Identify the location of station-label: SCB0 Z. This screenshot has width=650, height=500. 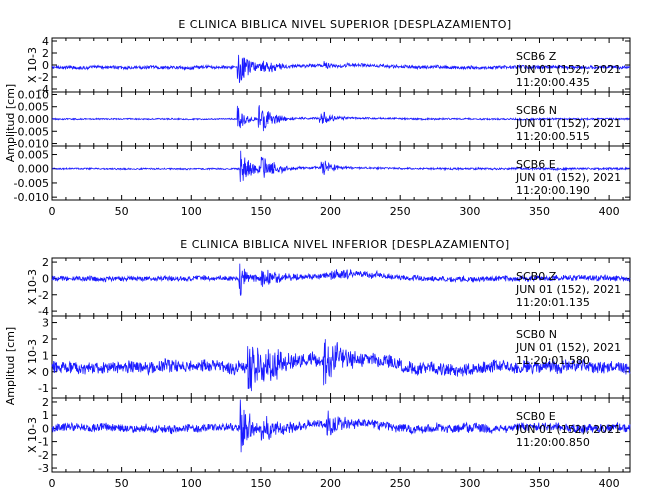
(536, 276).